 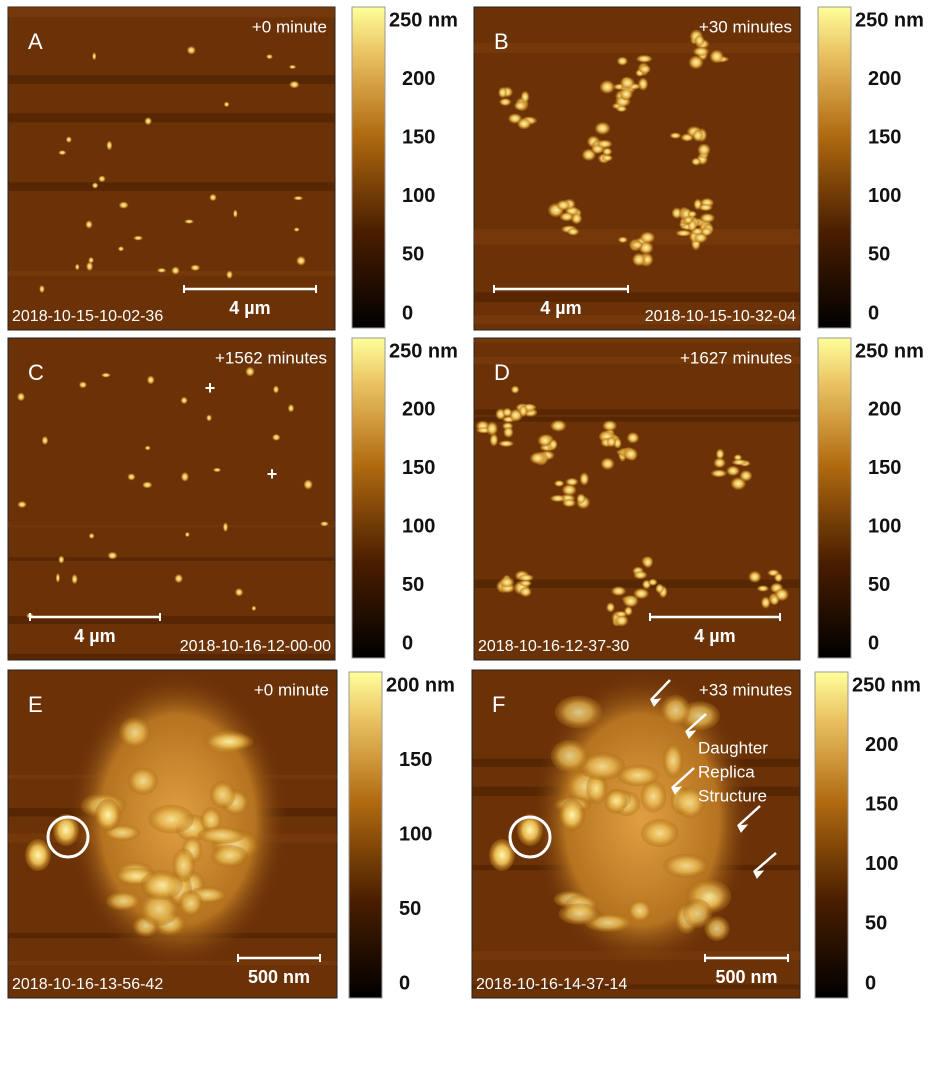 What do you see at coordinates (726, 771) in the screenshot?
I see `annotation: Replica` at bounding box center [726, 771].